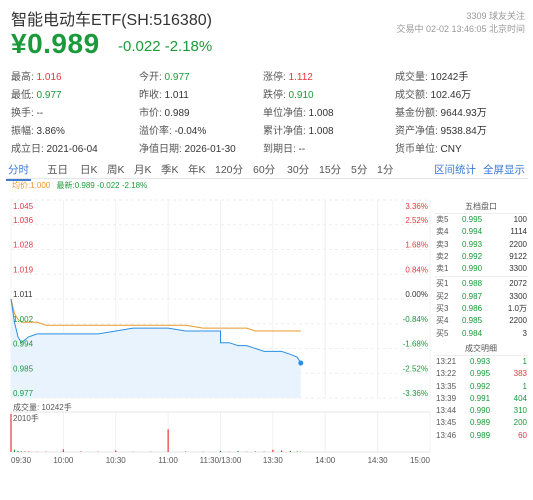  I want to click on tab-4: 月K, so click(143, 170).